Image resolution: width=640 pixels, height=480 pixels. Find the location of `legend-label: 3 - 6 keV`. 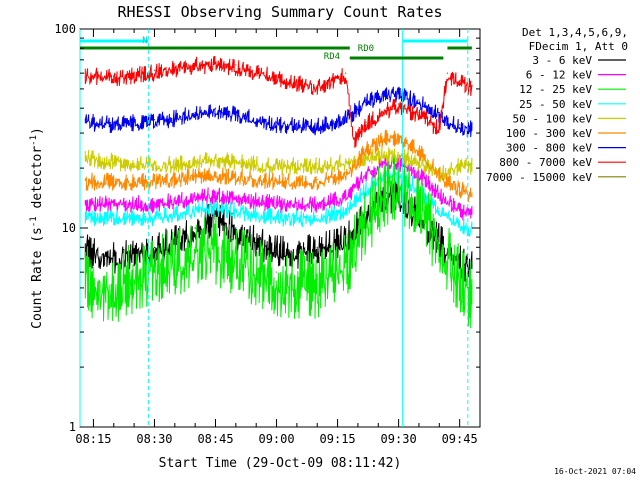

legend-label: 3 - 6 keV is located at coordinates (562, 60).